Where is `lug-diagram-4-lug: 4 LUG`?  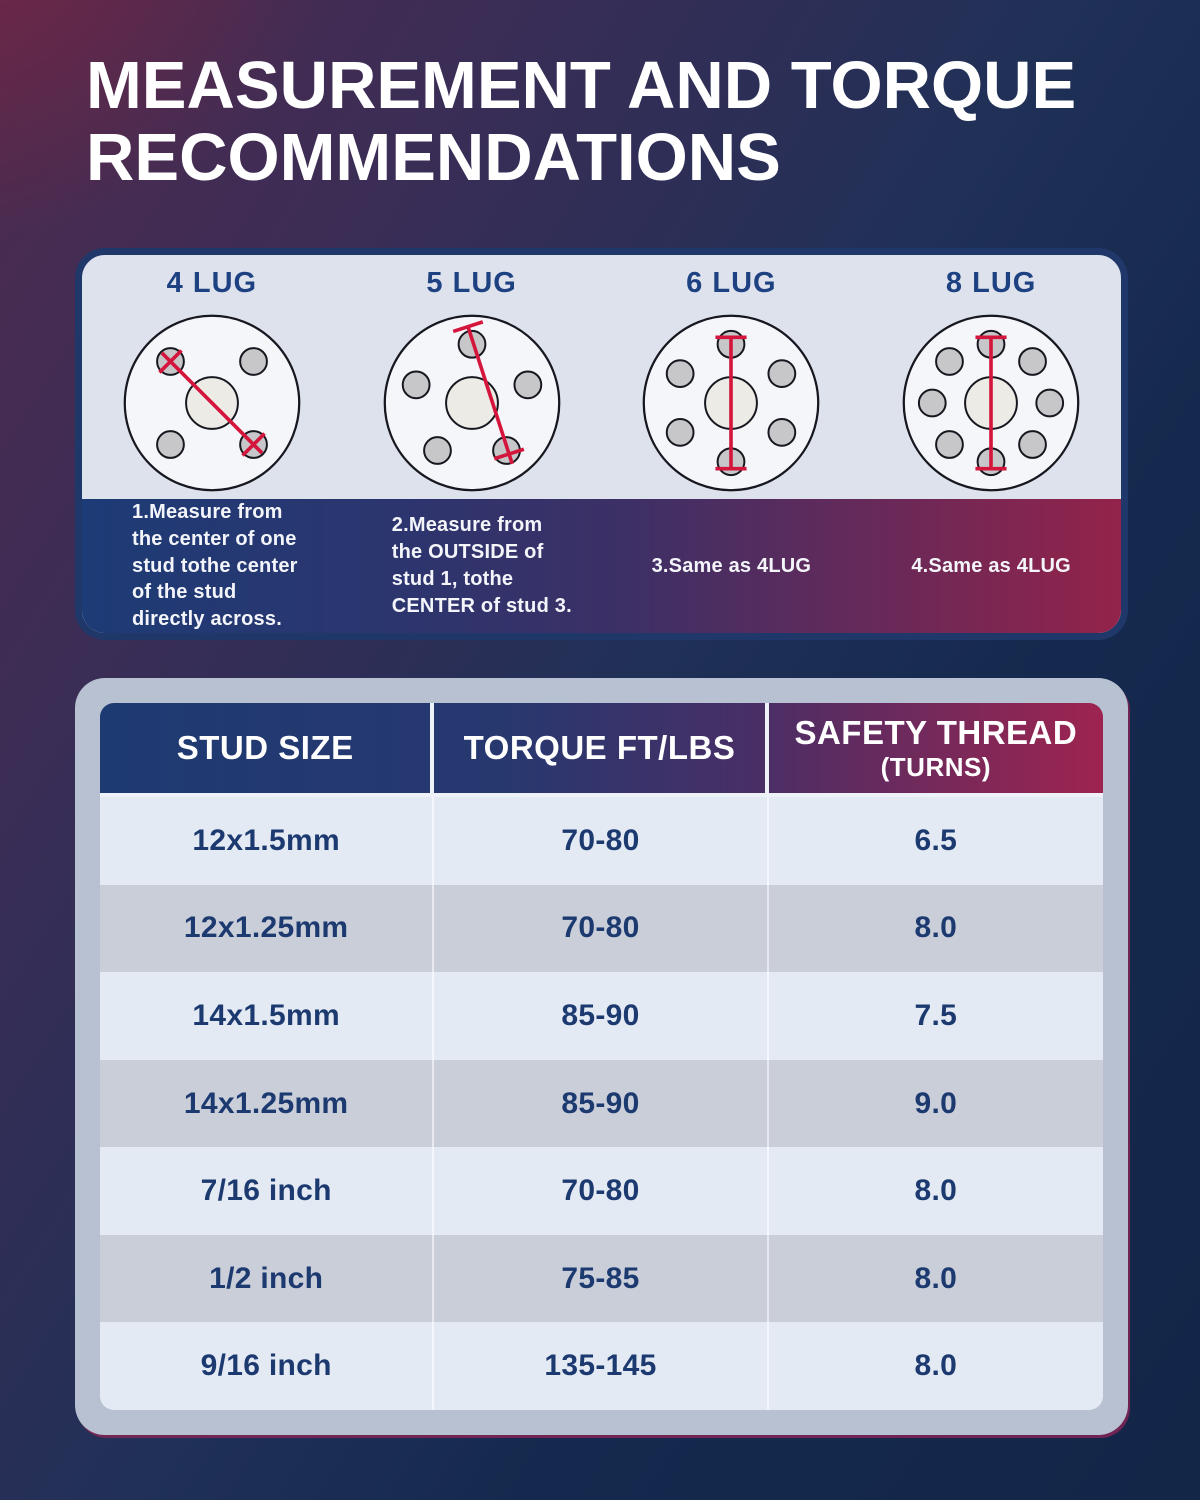 lug-diagram-4-lug: 4 LUG is located at coordinates (212, 383).